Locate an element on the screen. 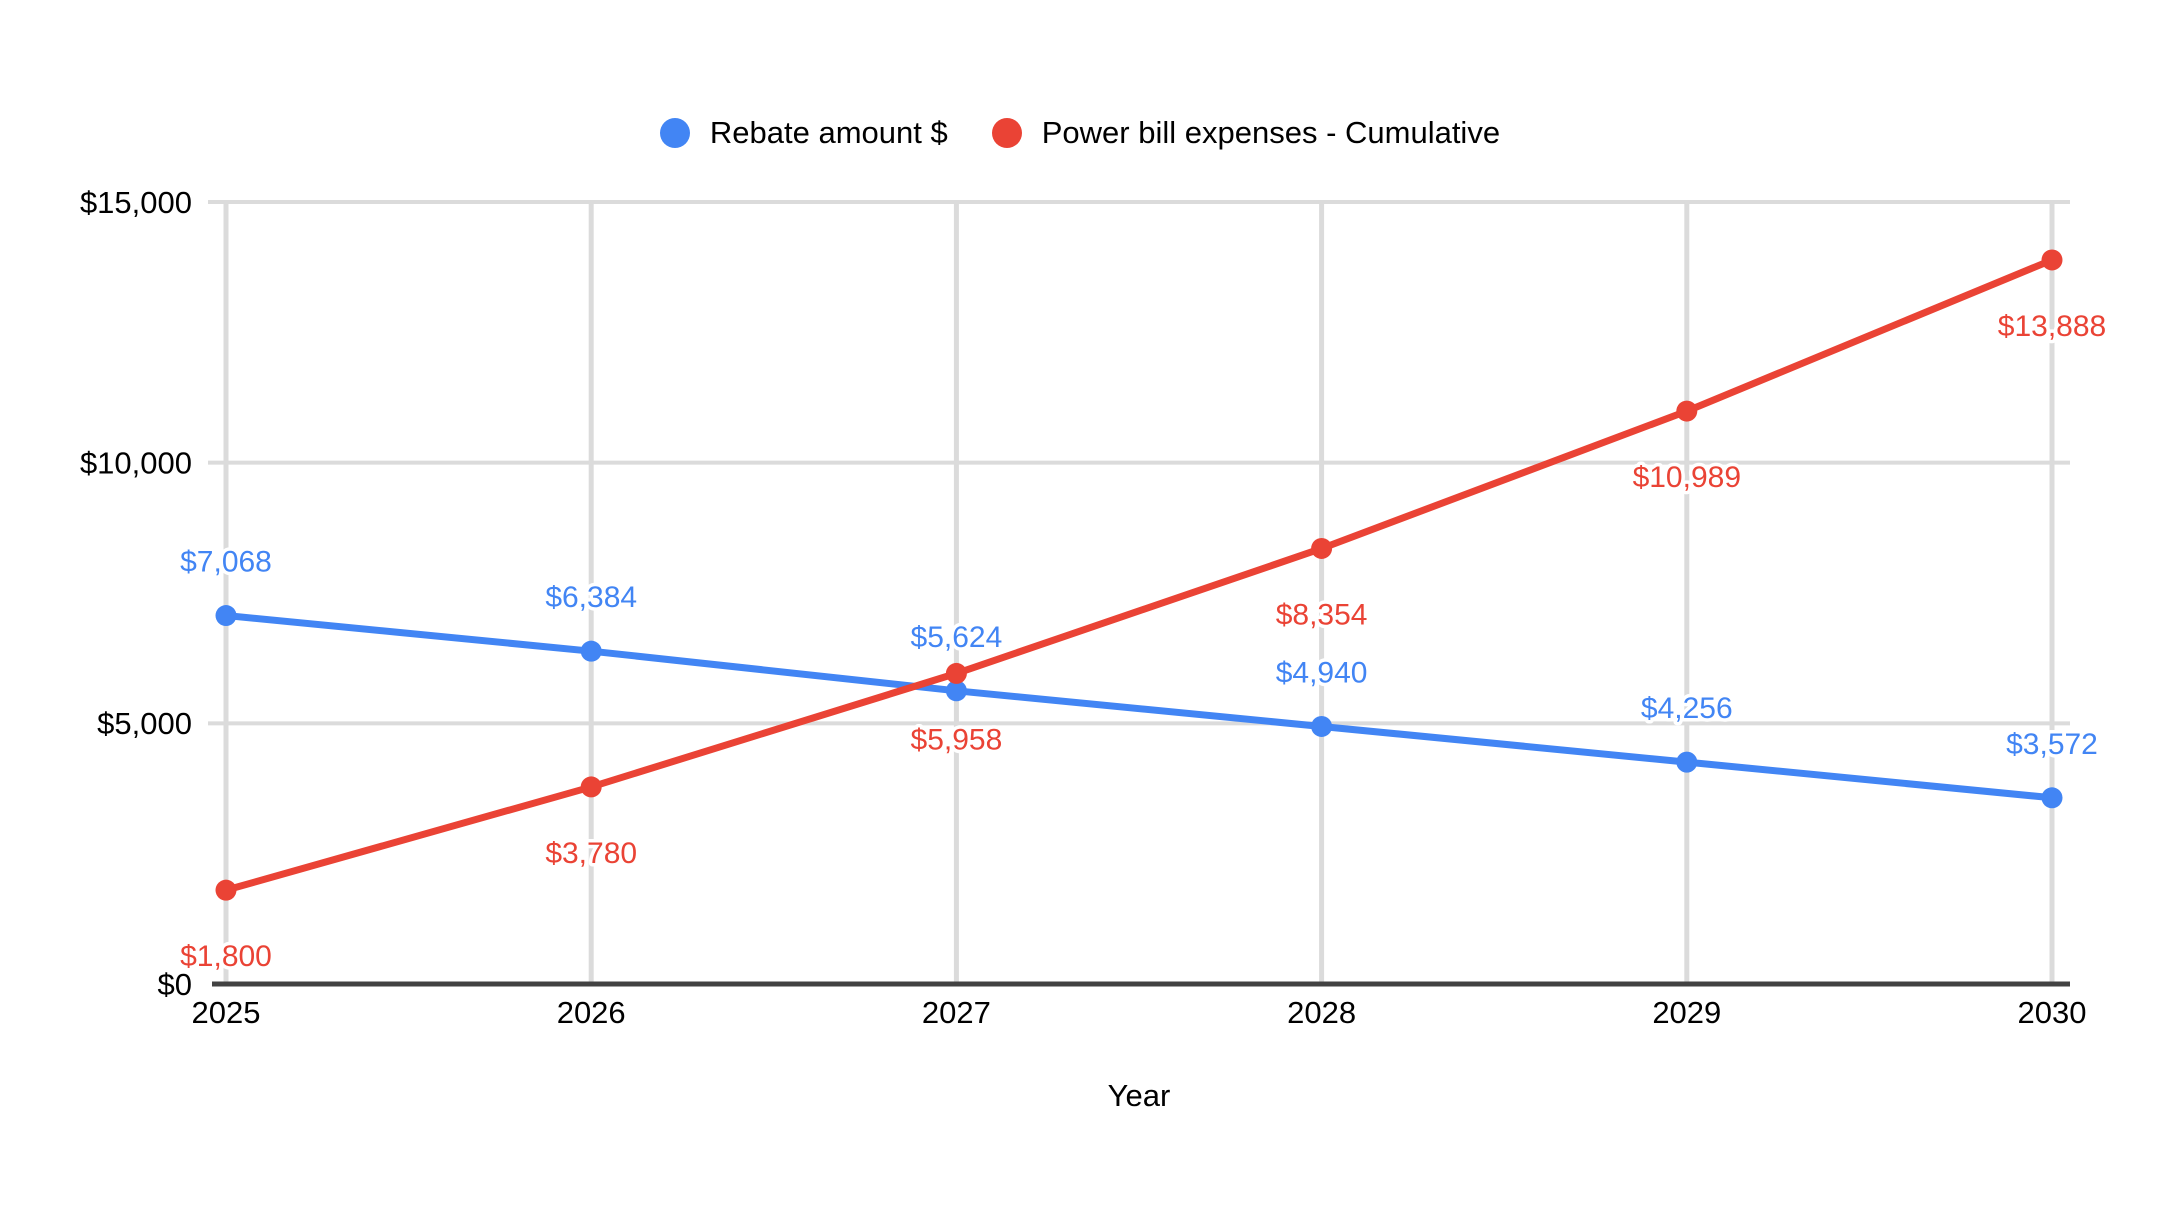 The width and height of the screenshot is (2160, 1215). data-point-0-2029 is located at coordinates (1687, 762).